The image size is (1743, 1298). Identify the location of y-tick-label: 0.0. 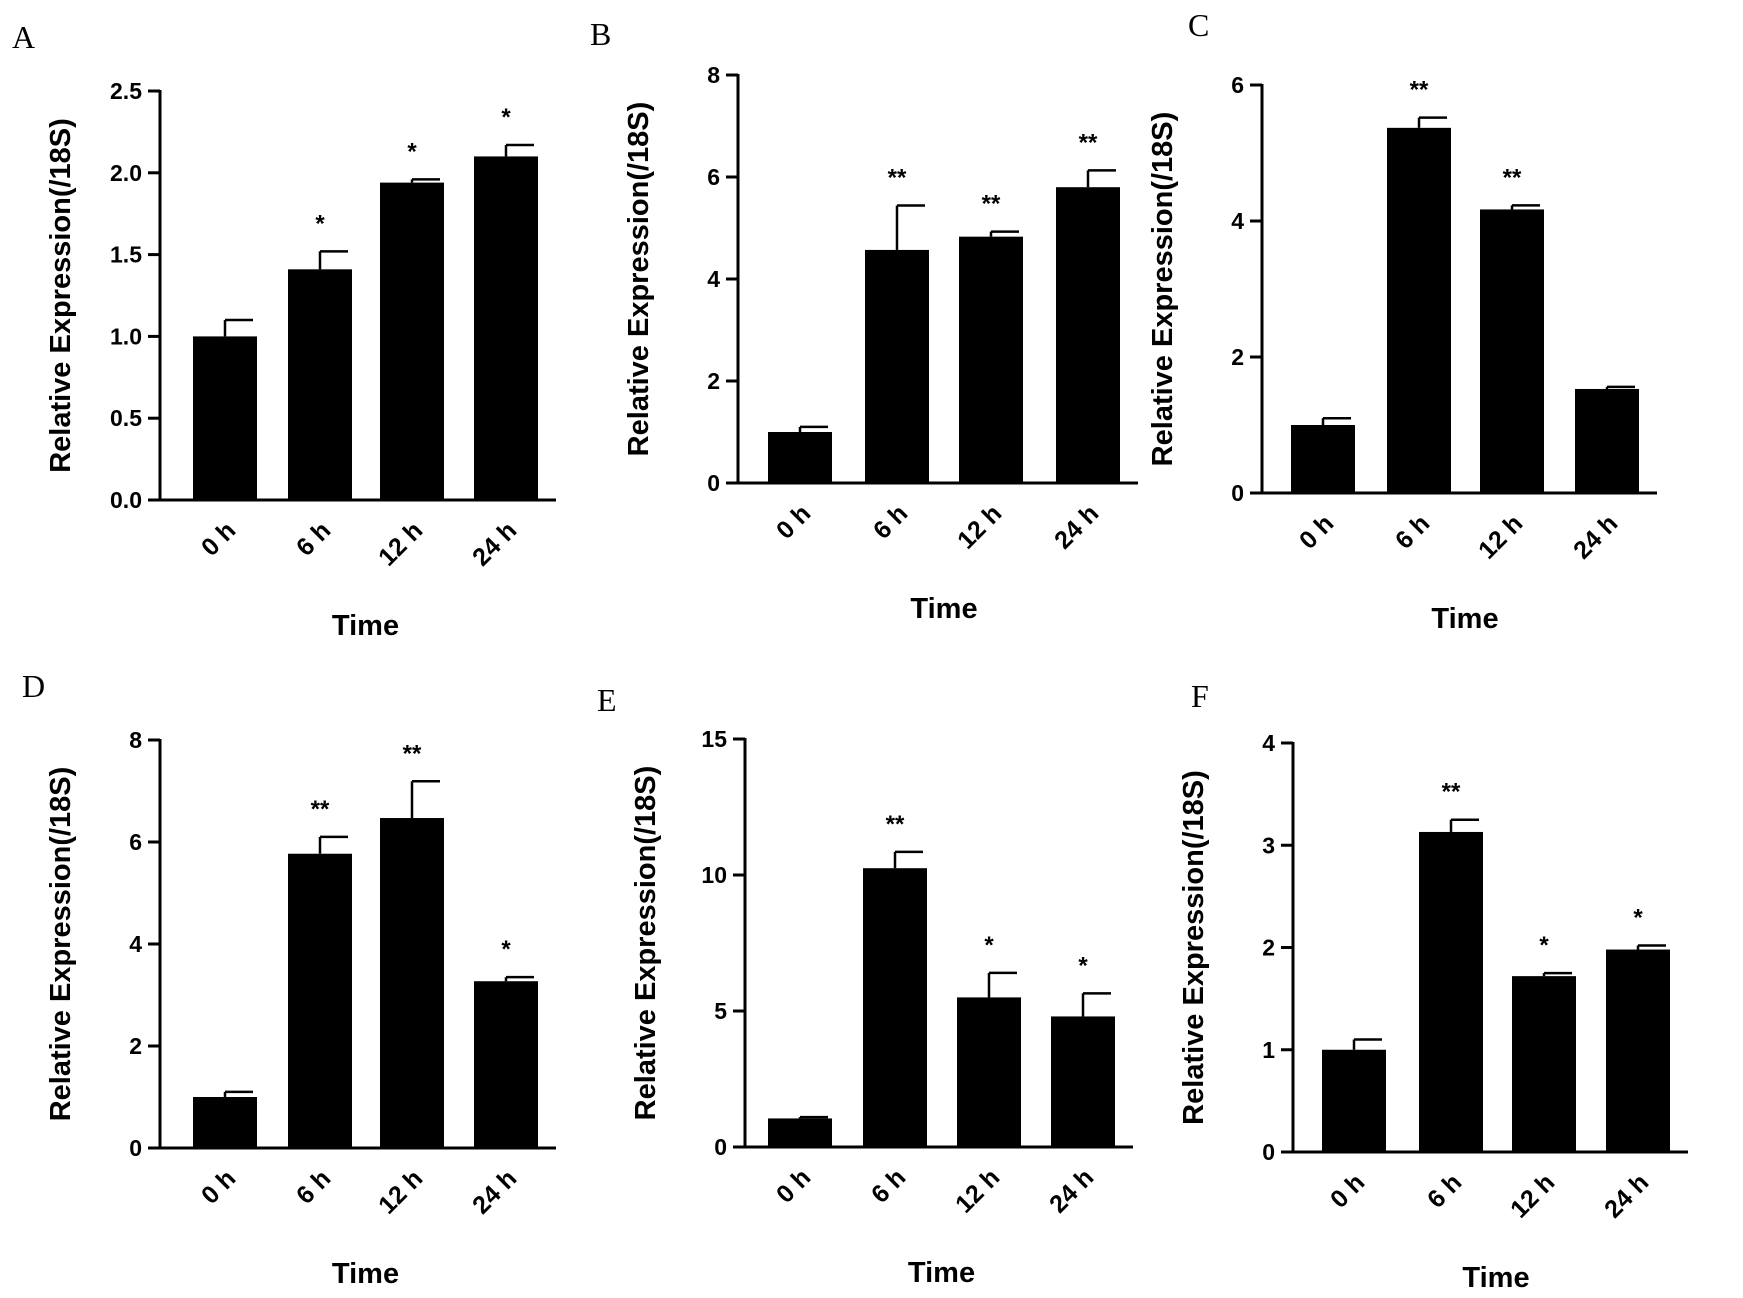
(126, 500).